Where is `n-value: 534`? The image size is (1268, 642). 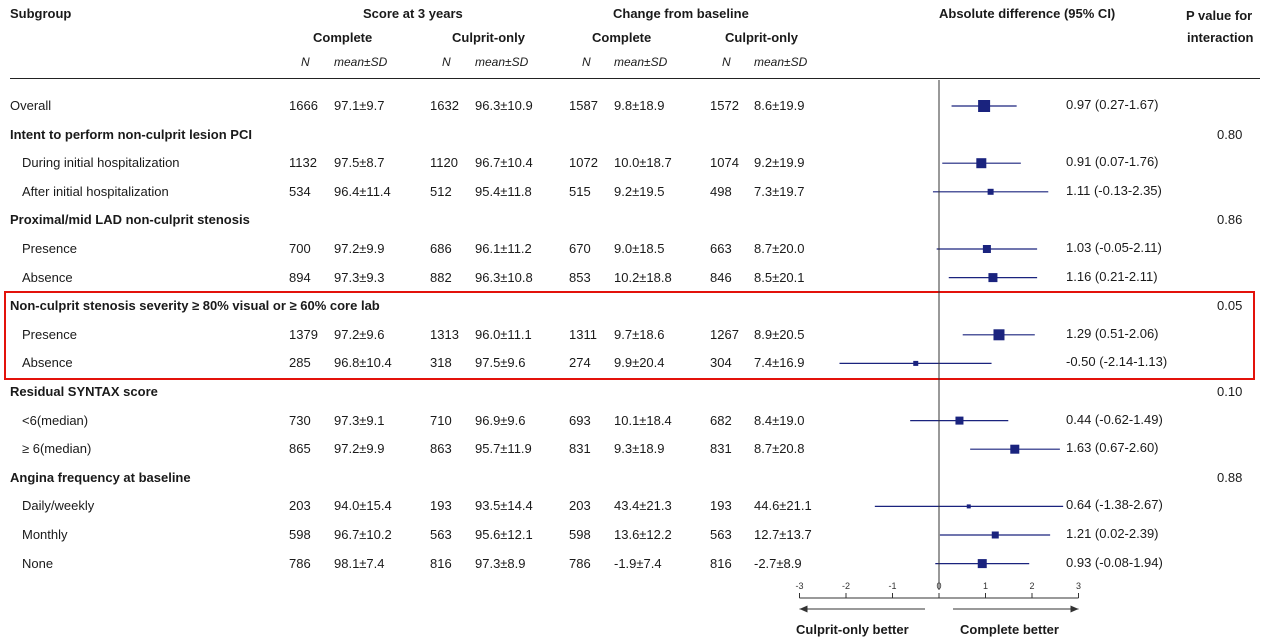 n-value: 534 is located at coordinates (300, 191).